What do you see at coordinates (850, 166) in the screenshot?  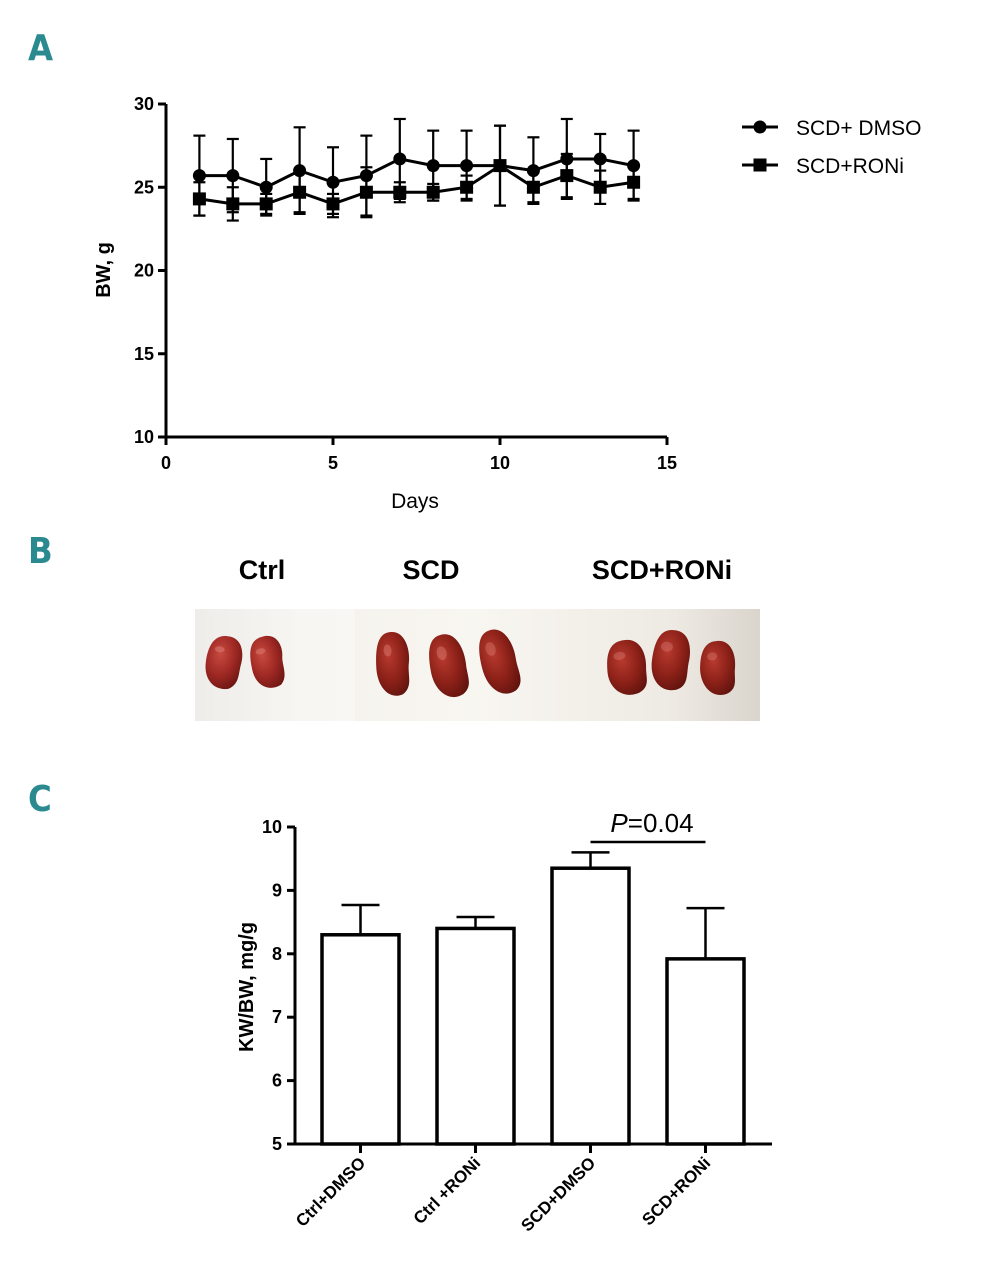 I see `legend-label: SCD+RONi` at bounding box center [850, 166].